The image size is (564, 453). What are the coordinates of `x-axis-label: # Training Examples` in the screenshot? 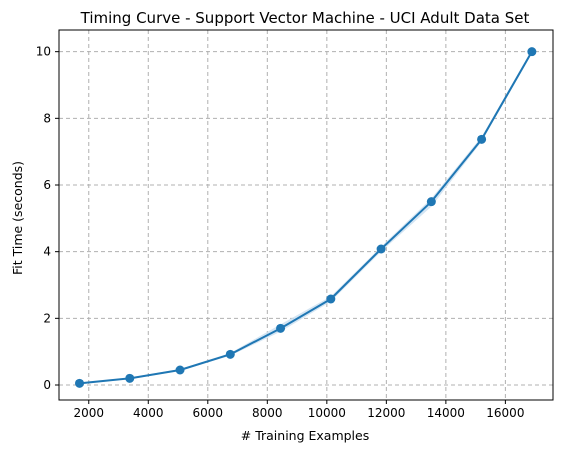 It's located at (305, 435).